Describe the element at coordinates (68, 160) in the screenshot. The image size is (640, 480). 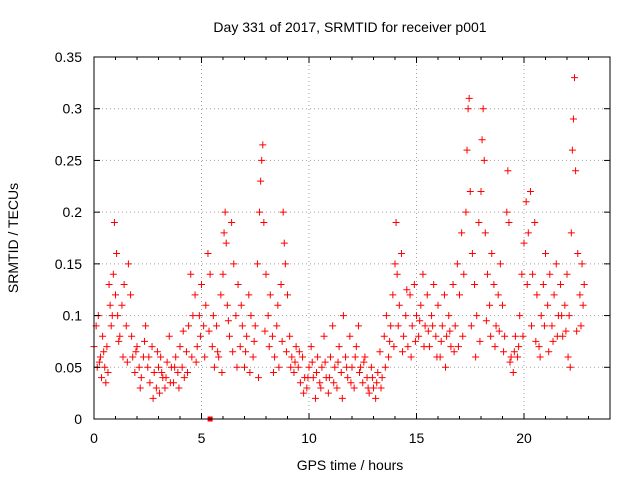
I see `y-tick-label: 0.25` at that location.